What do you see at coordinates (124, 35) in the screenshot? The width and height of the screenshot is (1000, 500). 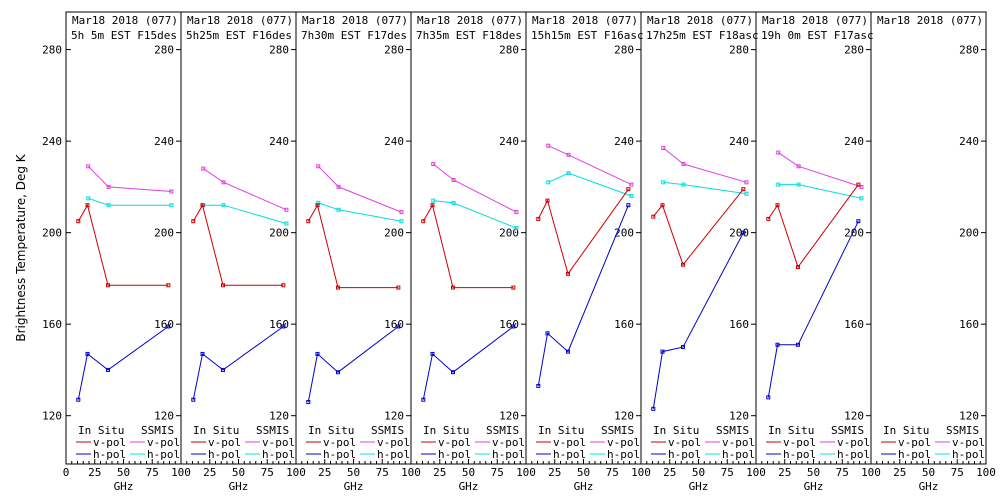 I see `panel-subtitle: 5h 5m EST F15des` at bounding box center [124, 35].